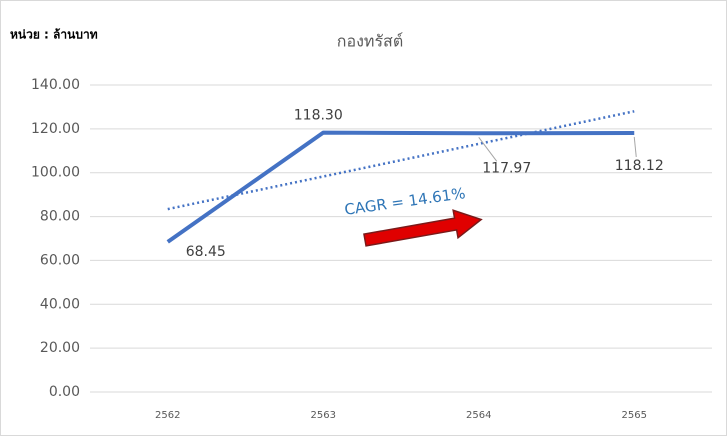 The image size is (727, 436). Describe the element at coordinates (318, 116) in the screenshot. I see `data-label: 118.30` at that location.